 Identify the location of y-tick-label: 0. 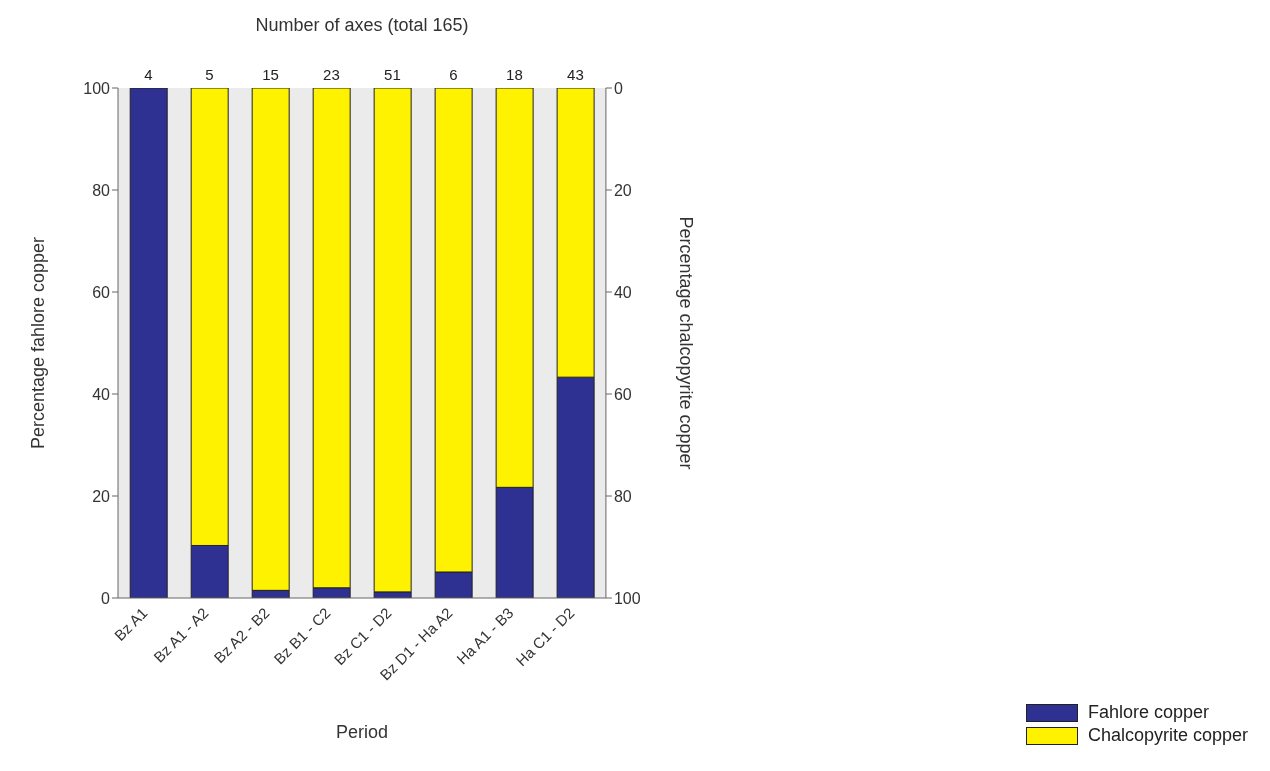
(106, 598).